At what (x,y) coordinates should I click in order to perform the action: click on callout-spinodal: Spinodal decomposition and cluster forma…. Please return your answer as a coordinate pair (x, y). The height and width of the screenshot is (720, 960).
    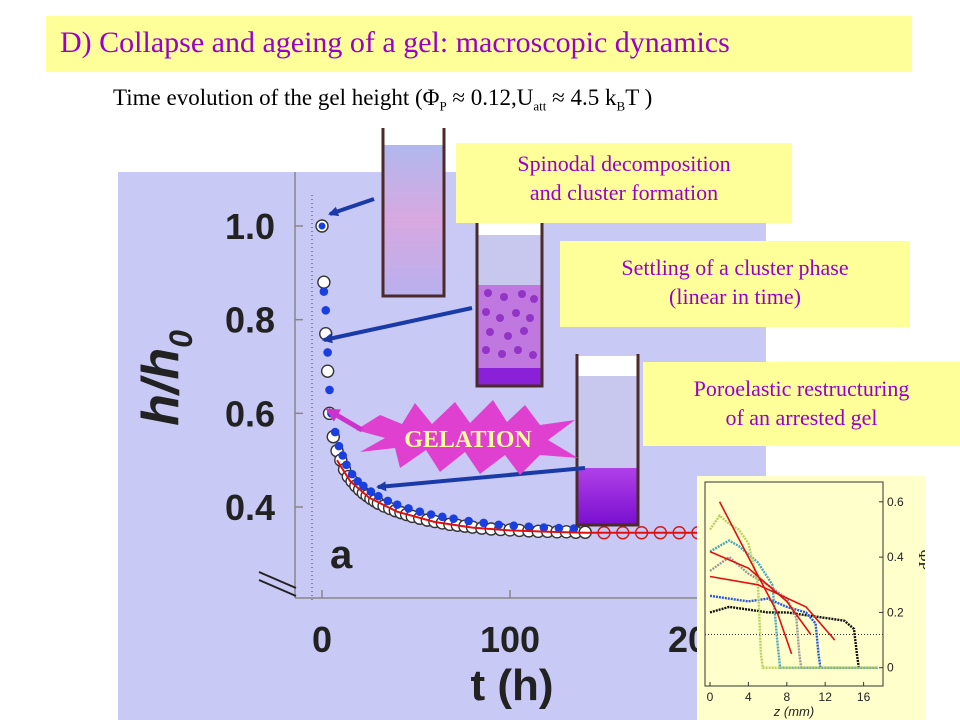
    Looking at the image, I should click on (624, 183).